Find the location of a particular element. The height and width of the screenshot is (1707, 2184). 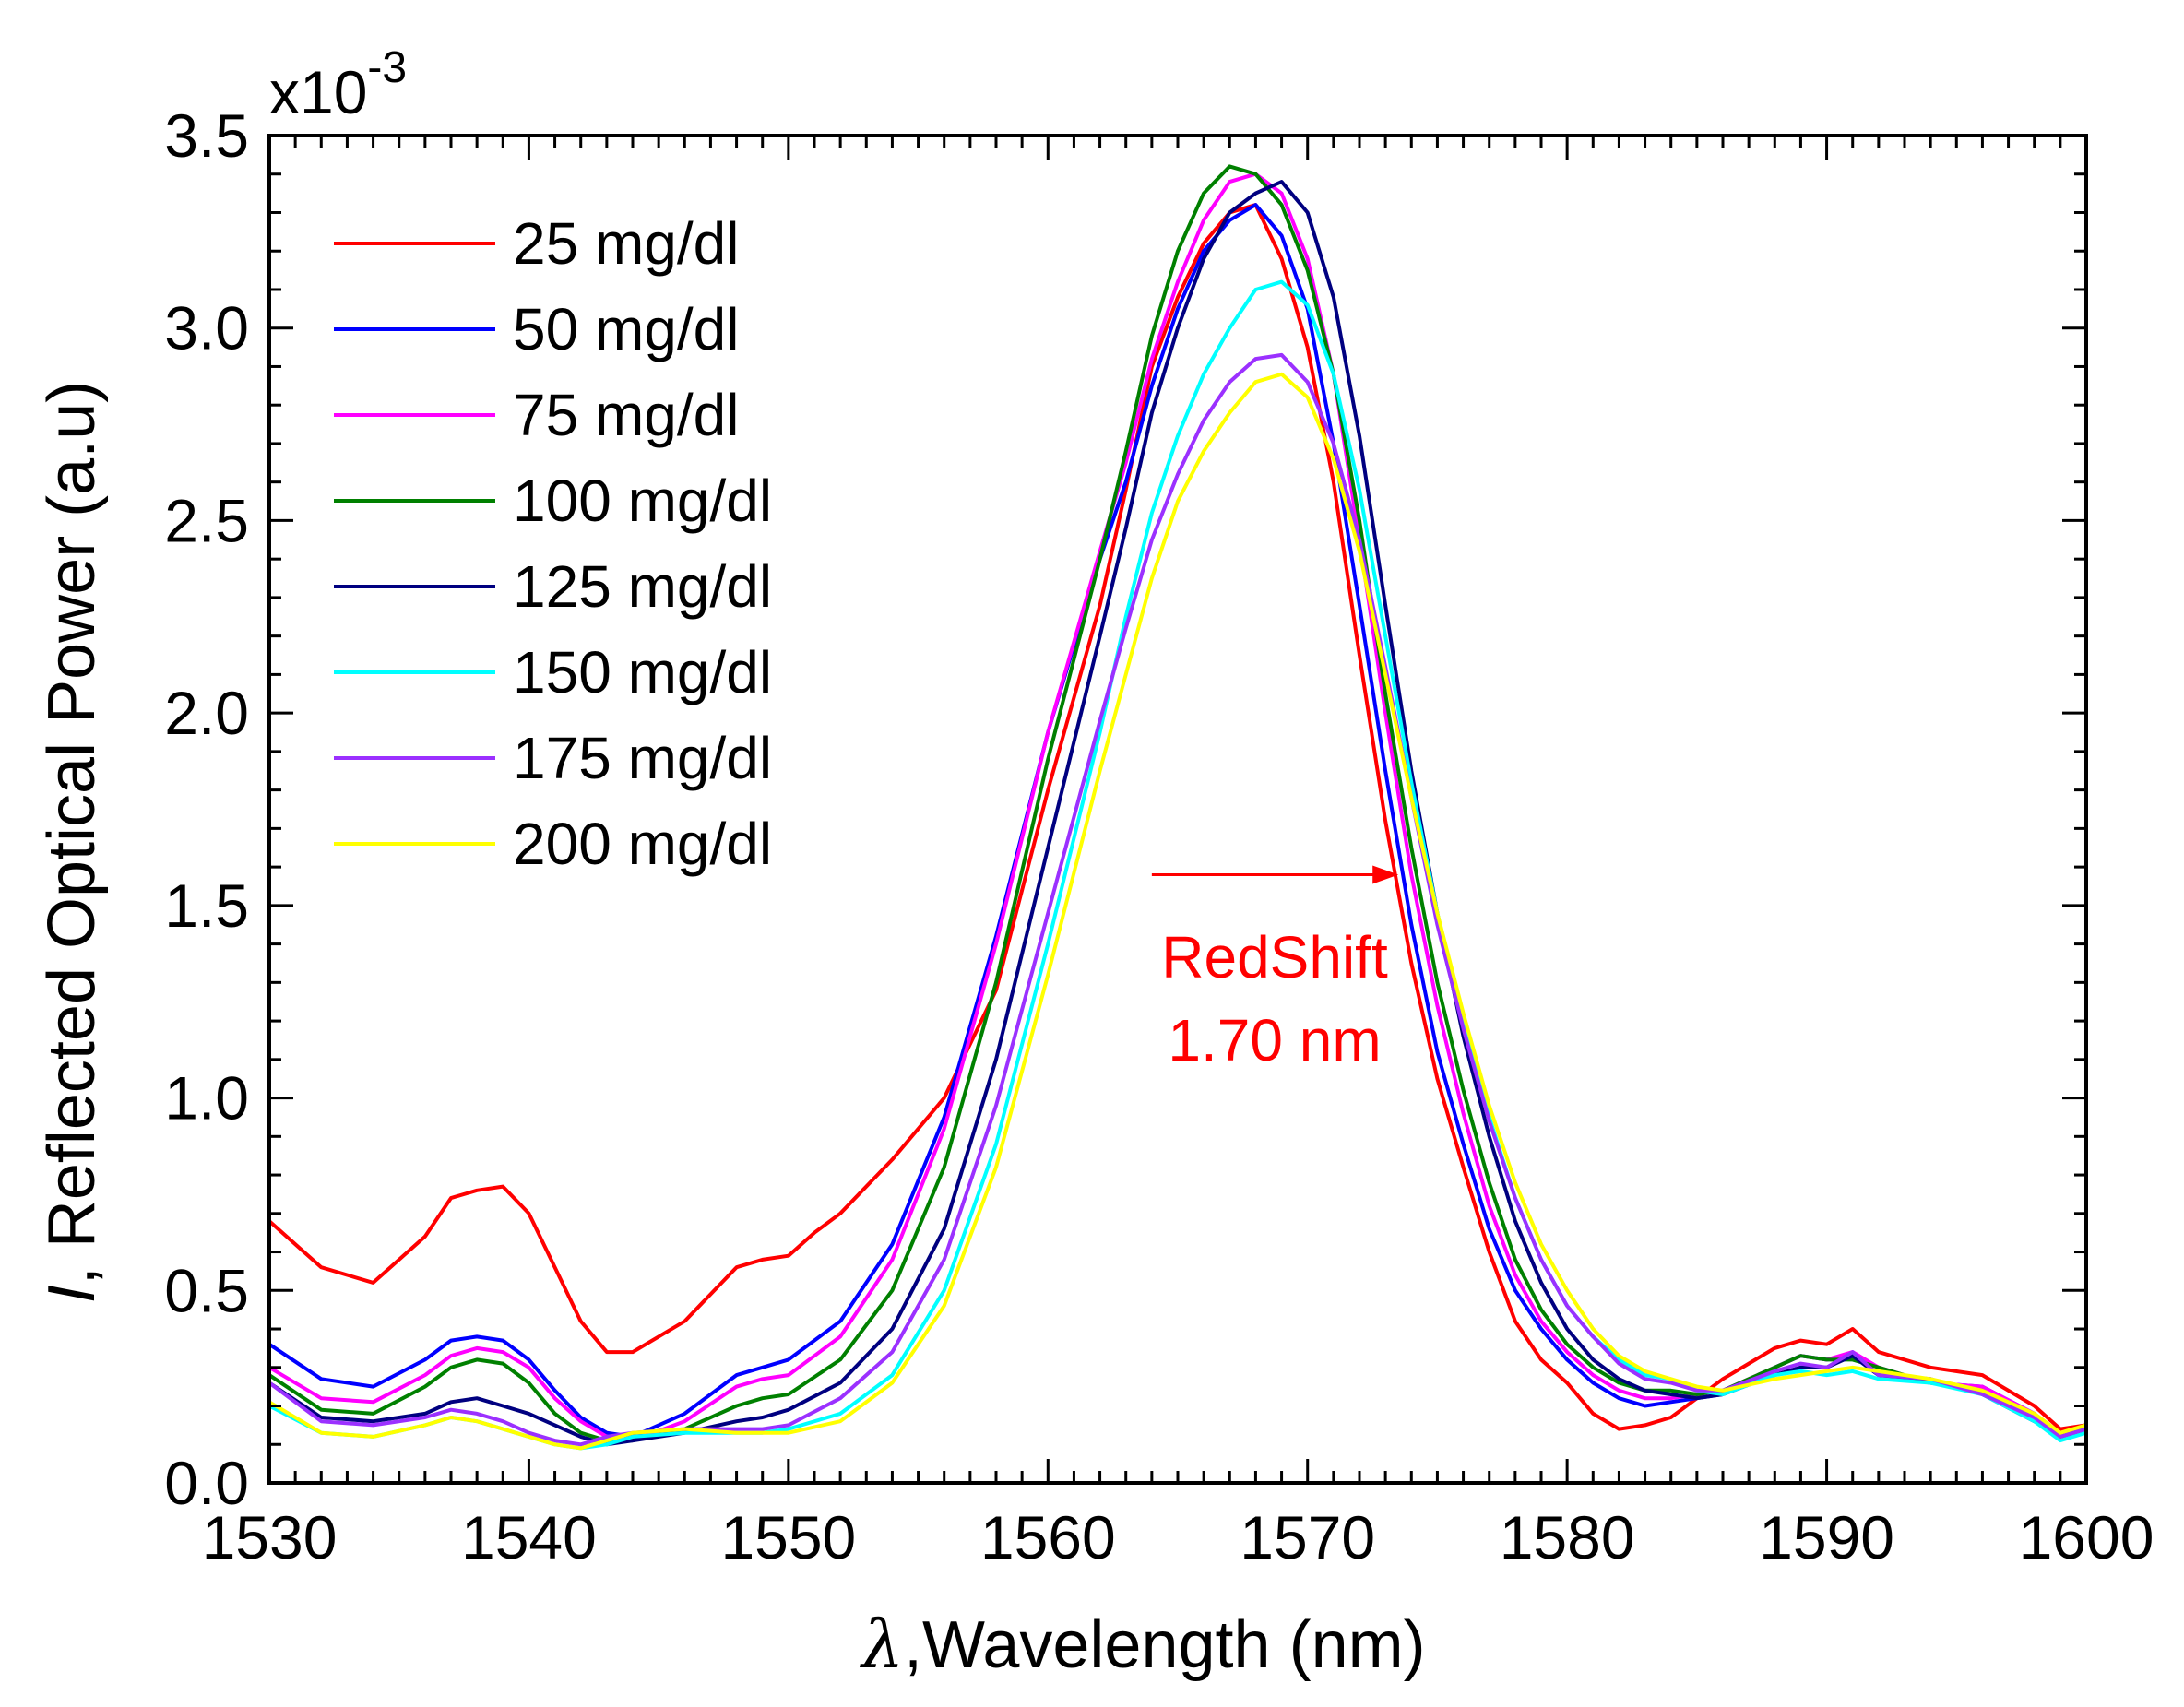

x-axis-title-symbol: λ is located at coordinates (881, 1644).